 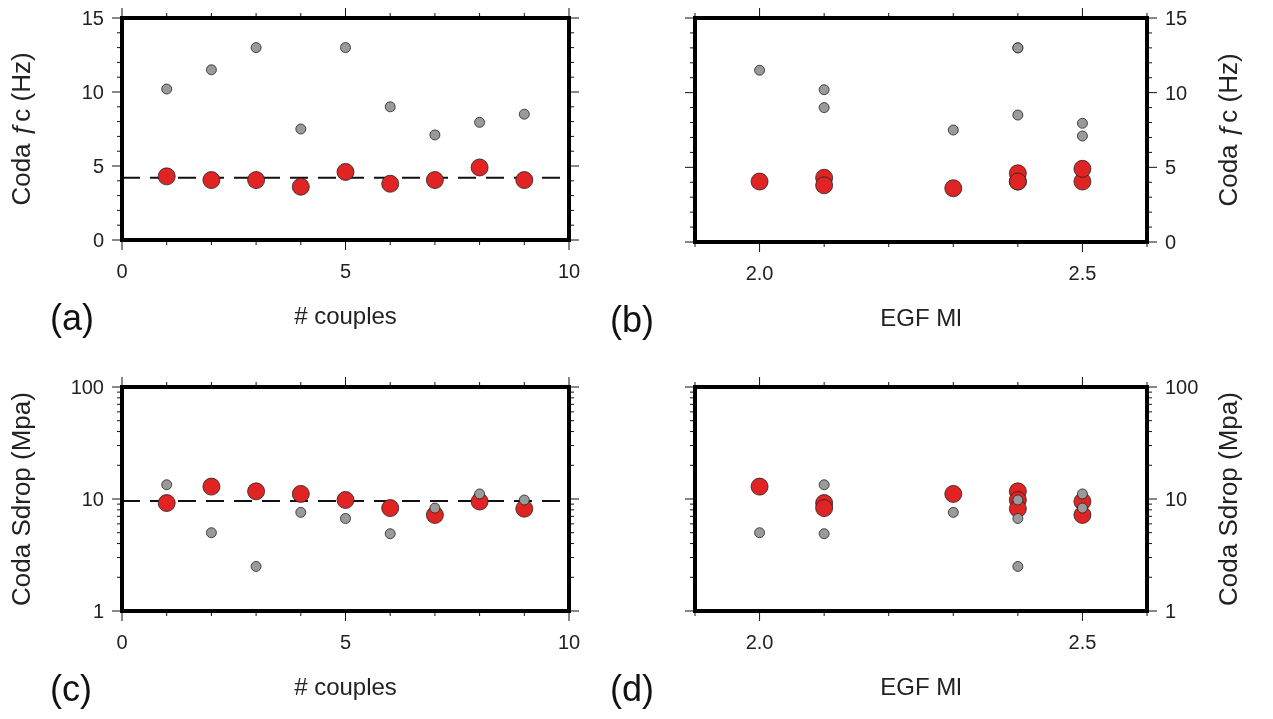 What do you see at coordinates (632, 319) in the screenshot?
I see `text: (b)` at bounding box center [632, 319].